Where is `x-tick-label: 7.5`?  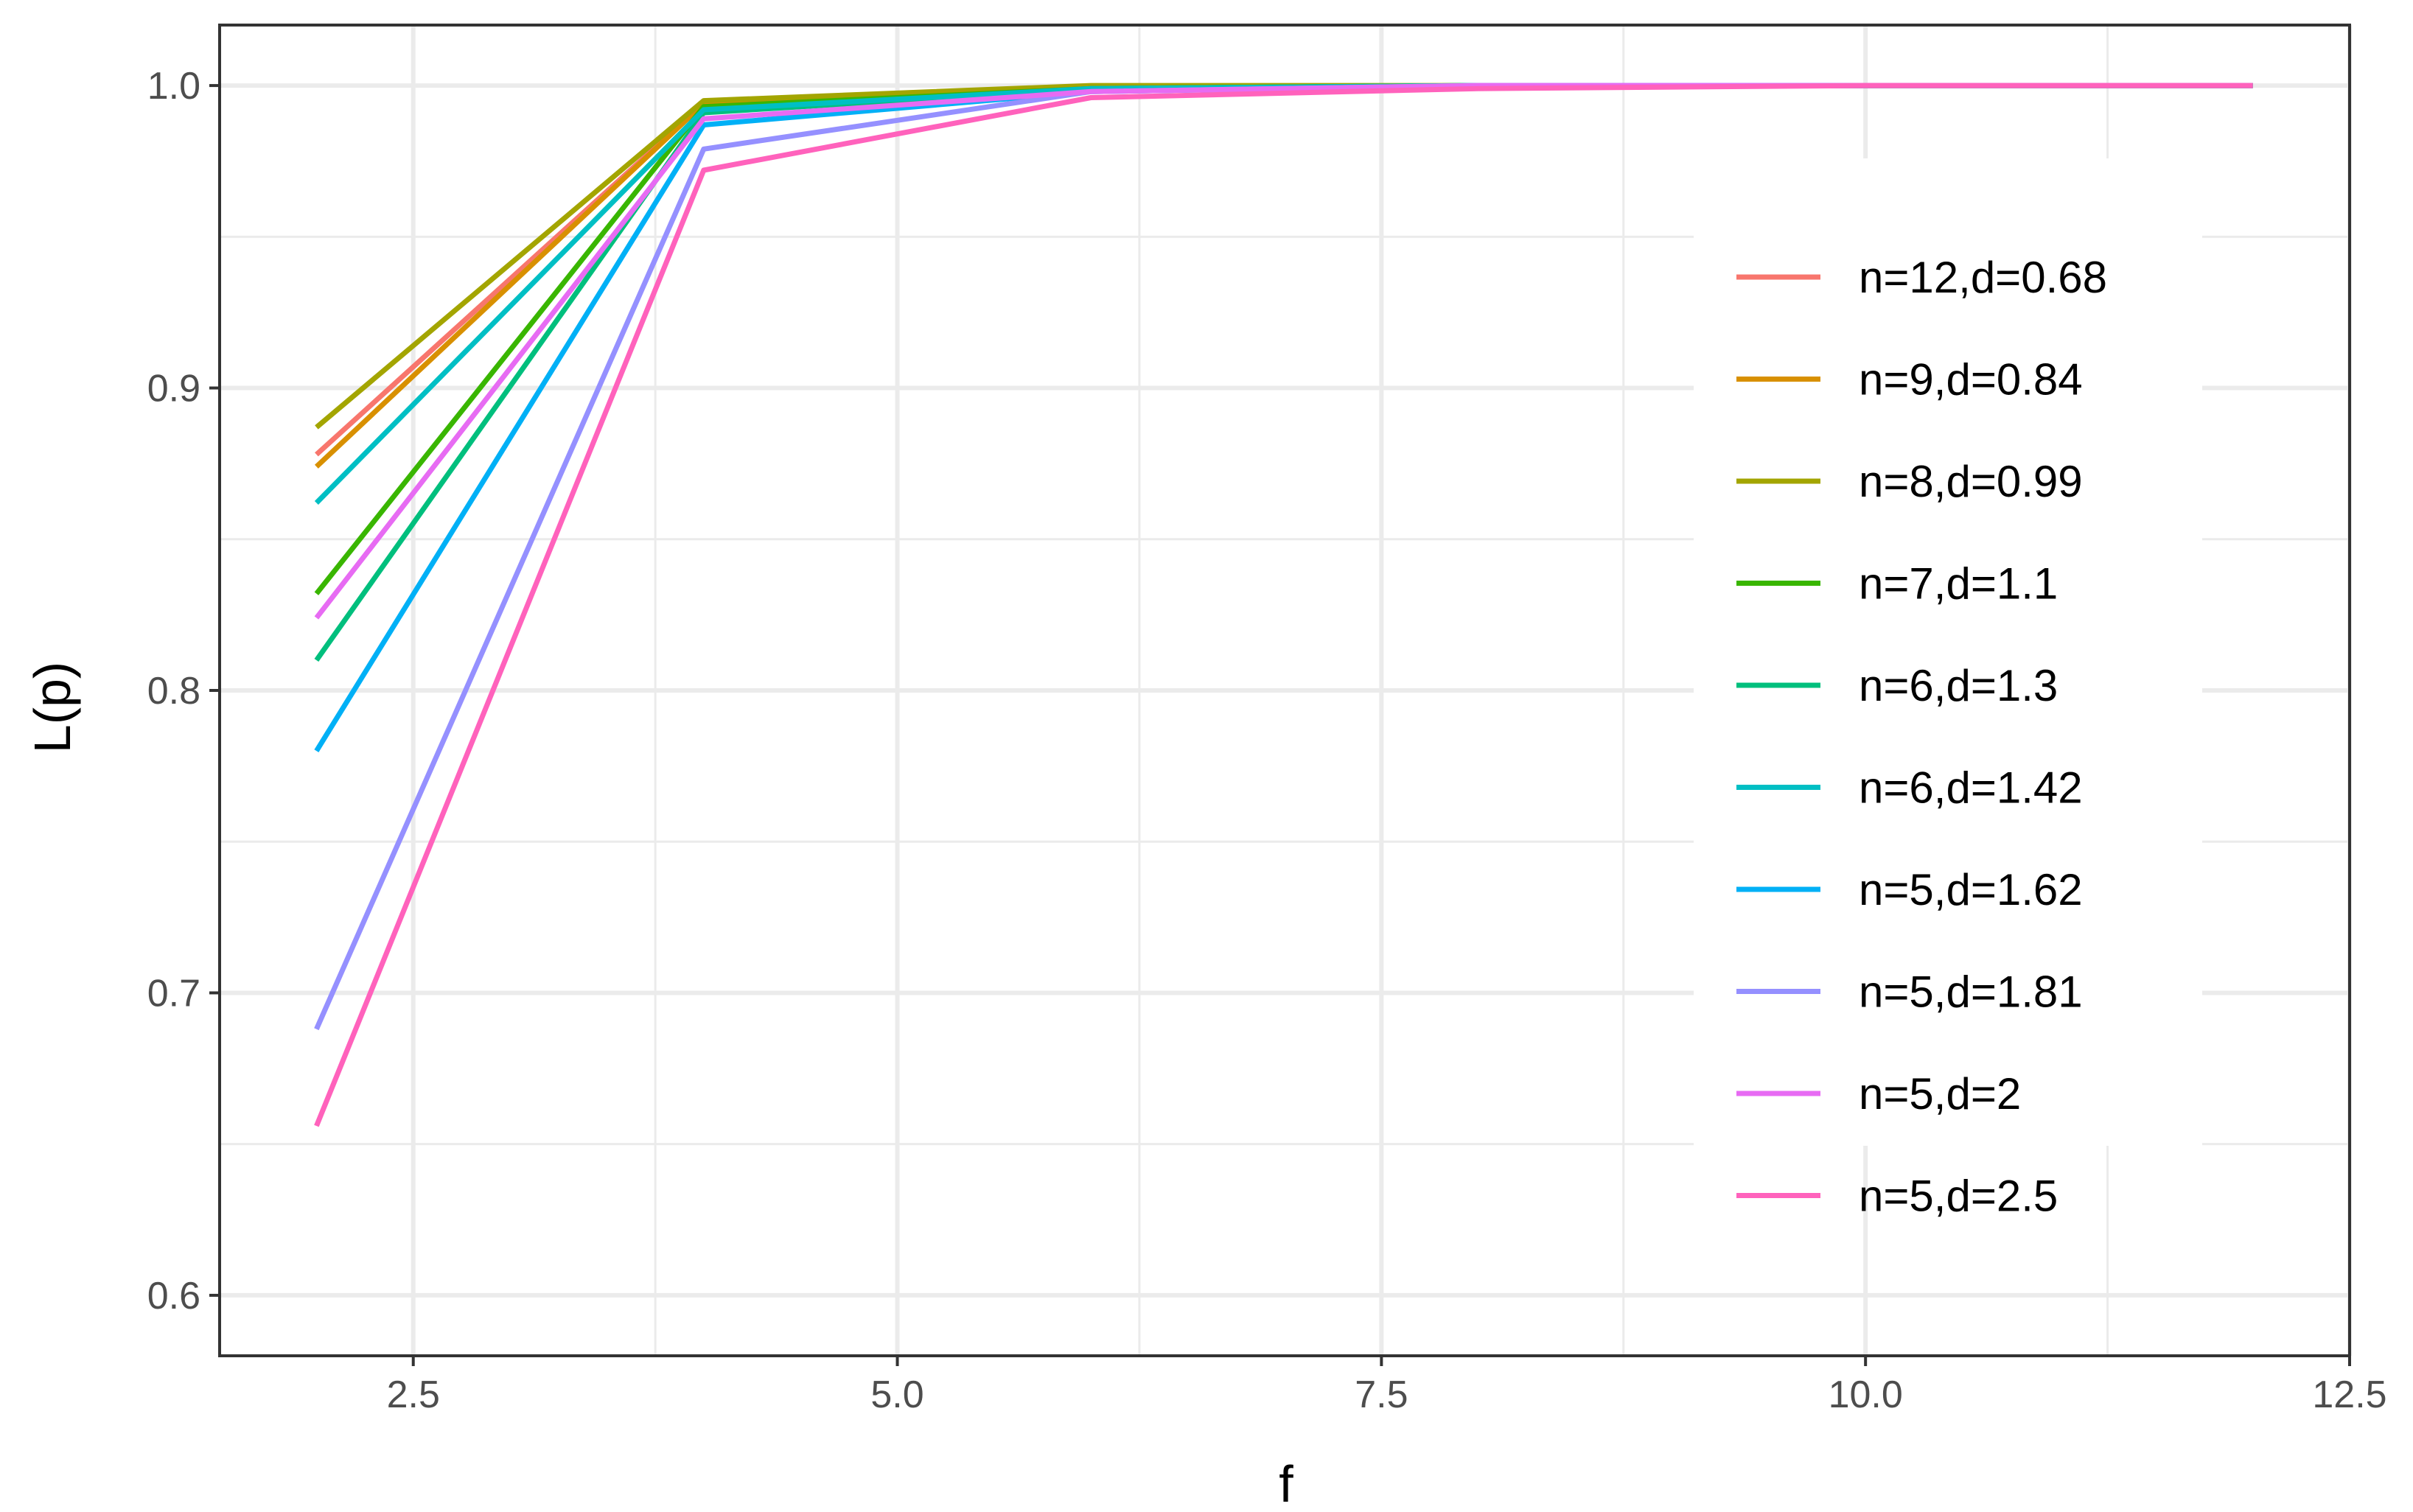 x-tick-label: 7.5 is located at coordinates (1381, 1394).